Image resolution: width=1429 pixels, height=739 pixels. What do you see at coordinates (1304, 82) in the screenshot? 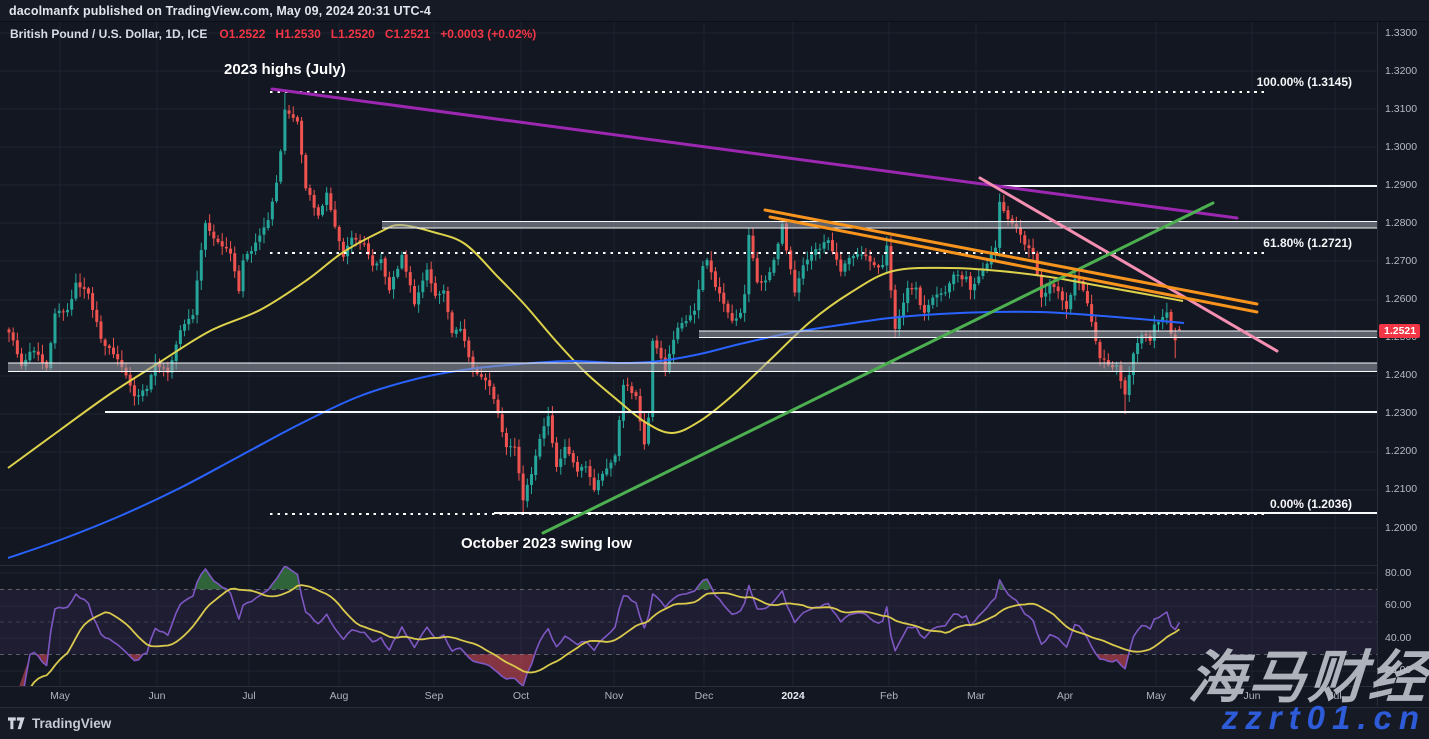
I see `fib-level-label: 100.00% (1.3145)` at bounding box center [1304, 82].